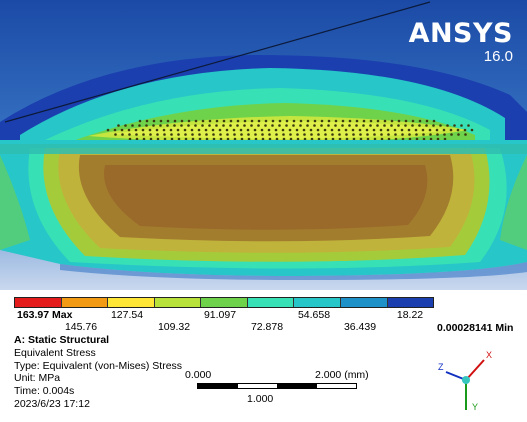  What do you see at coordinates (441, 367) in the screenshot?
I see `z-axis-label: Z` at bounding box center [441, 367].